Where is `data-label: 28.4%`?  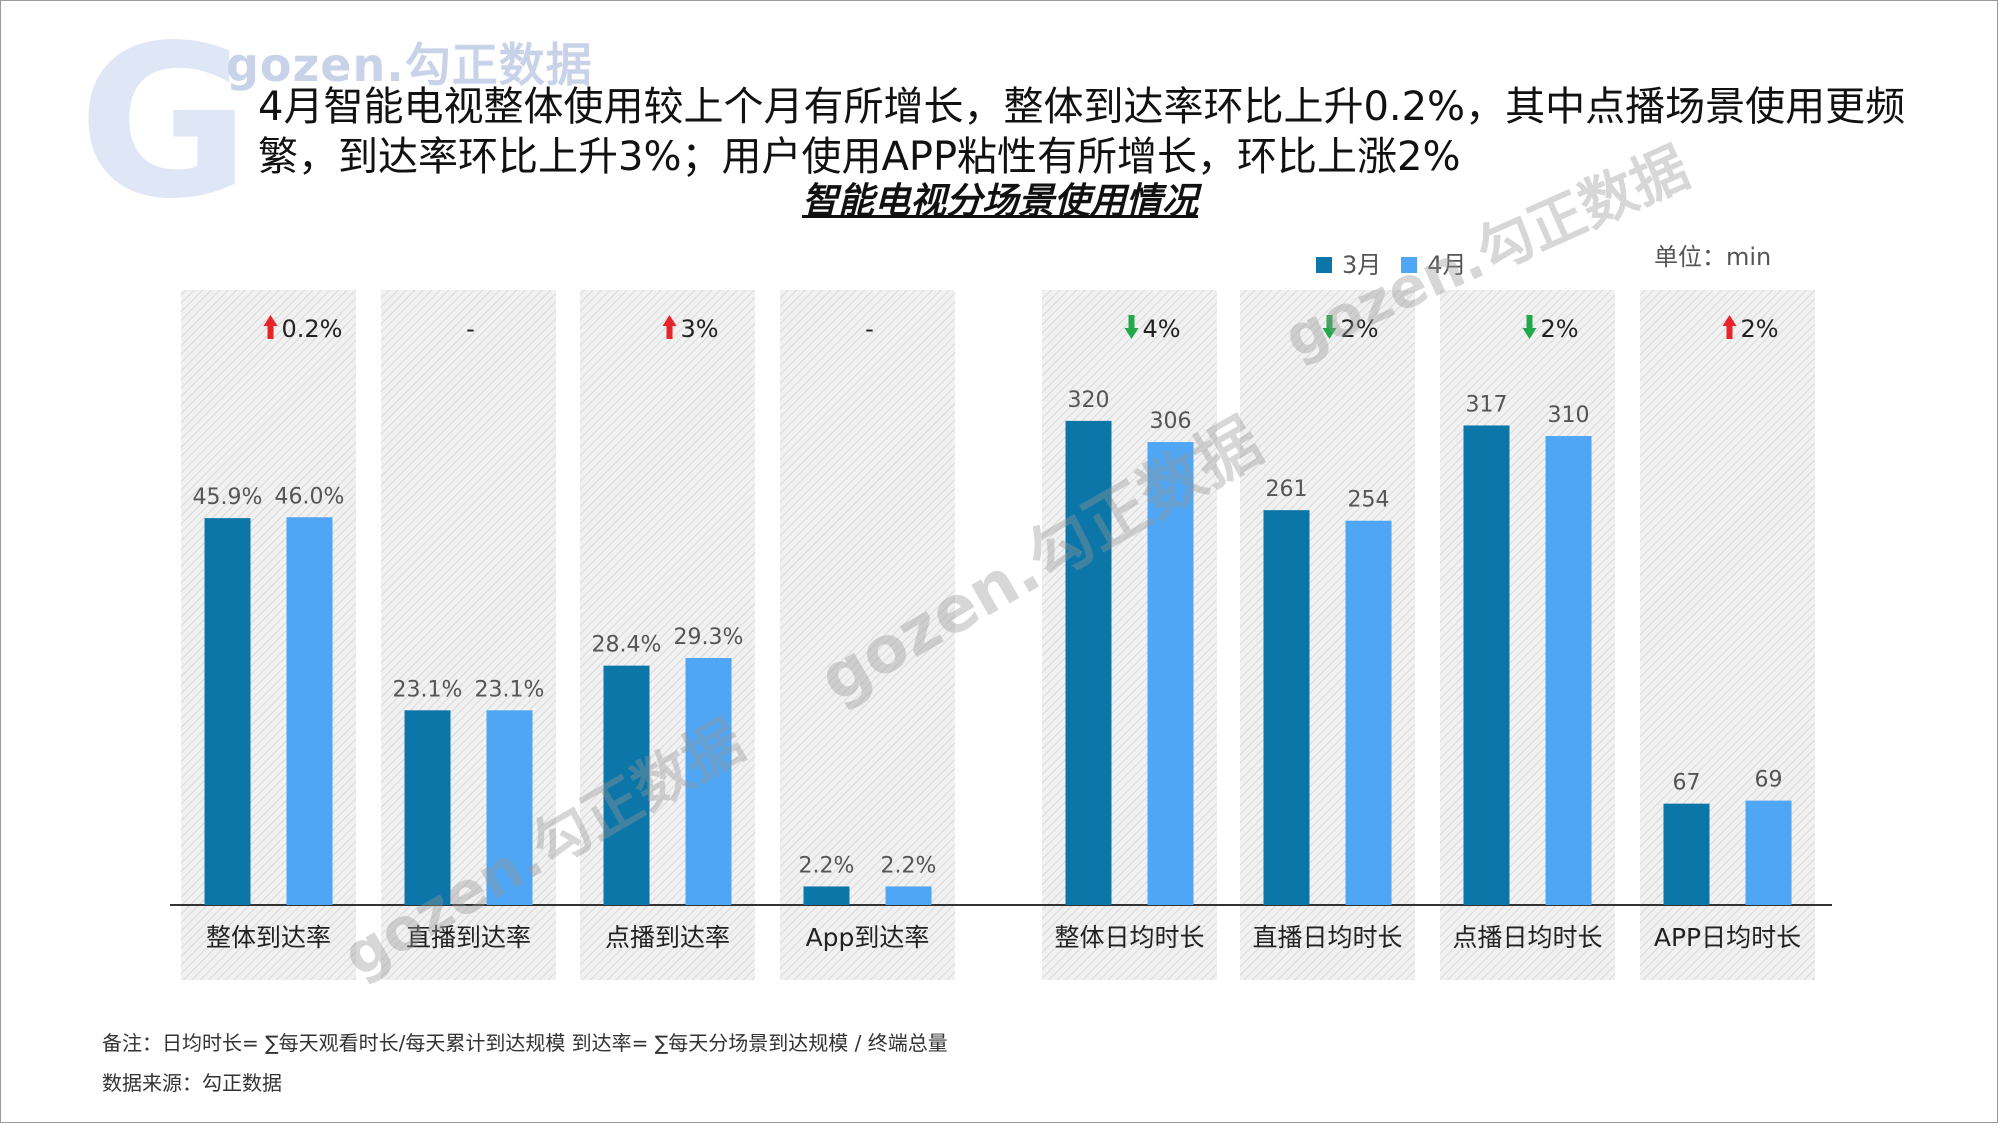 data-label: 28.4% is located at coordinates (627, 645).